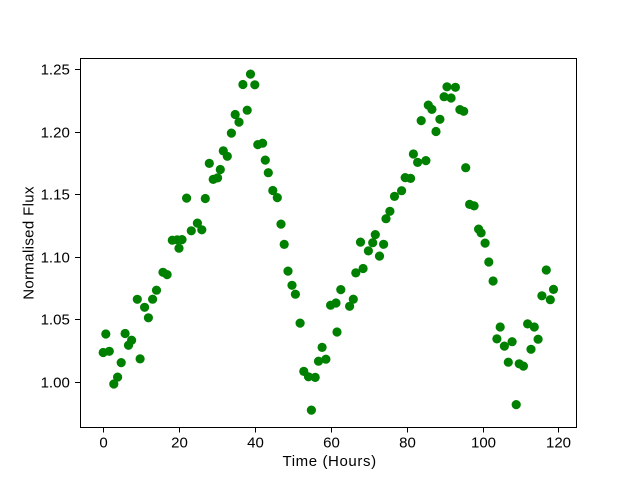  What do you see at coordinates (103, 443) in the screenshot?
I see `svg-text: 0` at bounding box center [103, 443].